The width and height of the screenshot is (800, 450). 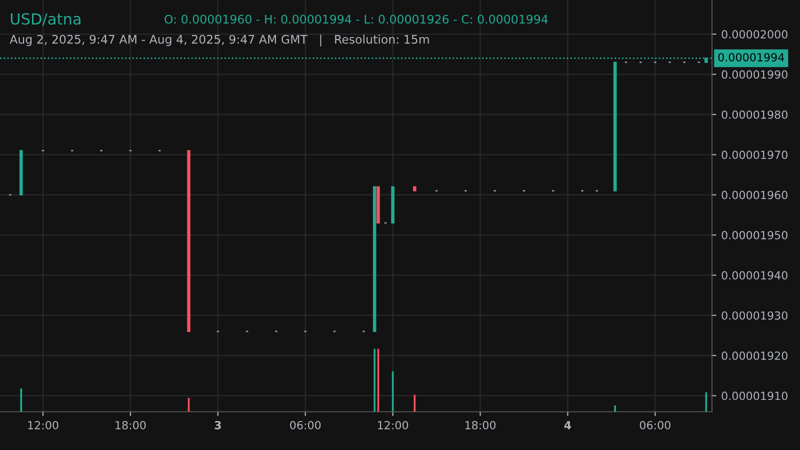 I want to click on annotation: O: 0.00001960 - H: 0.00001994 - L: 0.00001926 - C: 0.00001994, so click(x=356, y=19).